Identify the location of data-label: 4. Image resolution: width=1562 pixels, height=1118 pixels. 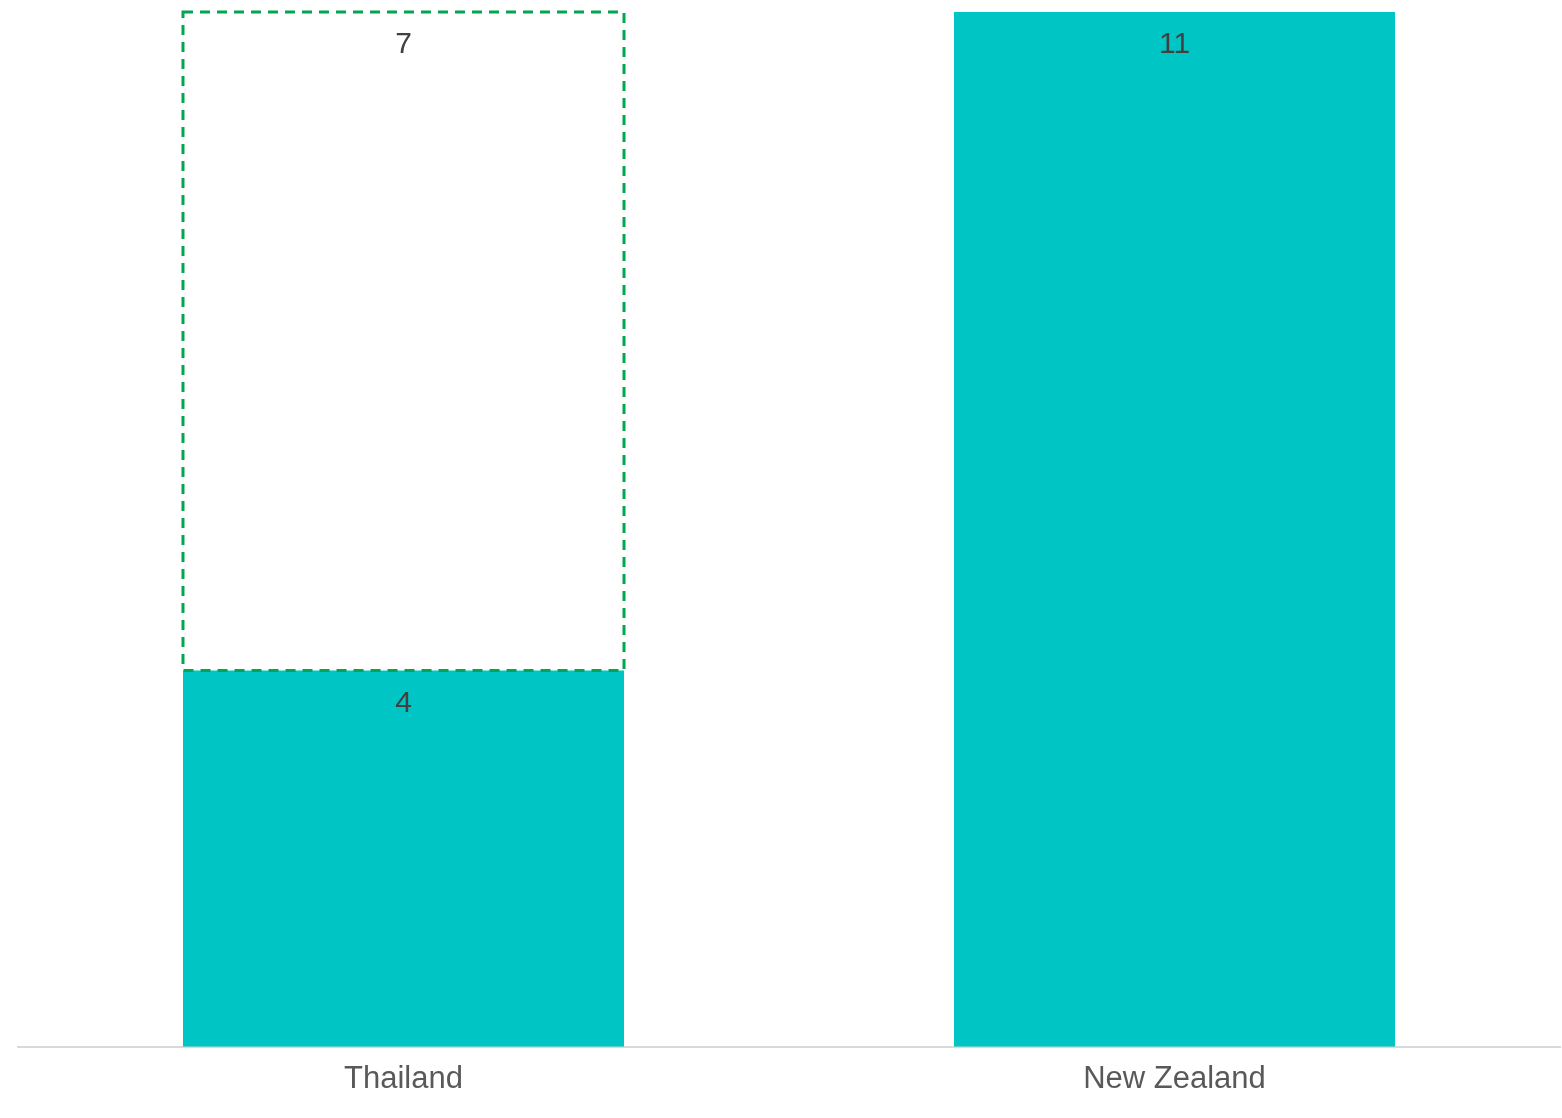
(403, 701).